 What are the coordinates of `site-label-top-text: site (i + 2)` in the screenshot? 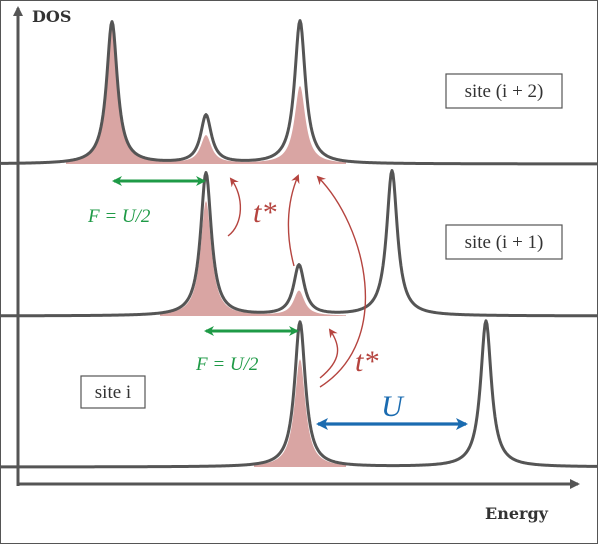 It's located at (504, 91).